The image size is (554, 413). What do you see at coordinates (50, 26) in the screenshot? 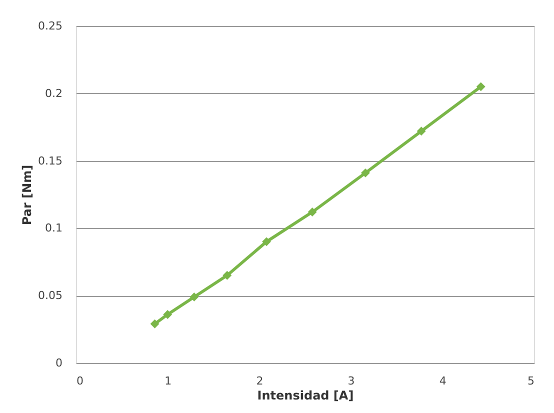
I see `y-tick-label: 0.25` at bounding box center [50, 26].